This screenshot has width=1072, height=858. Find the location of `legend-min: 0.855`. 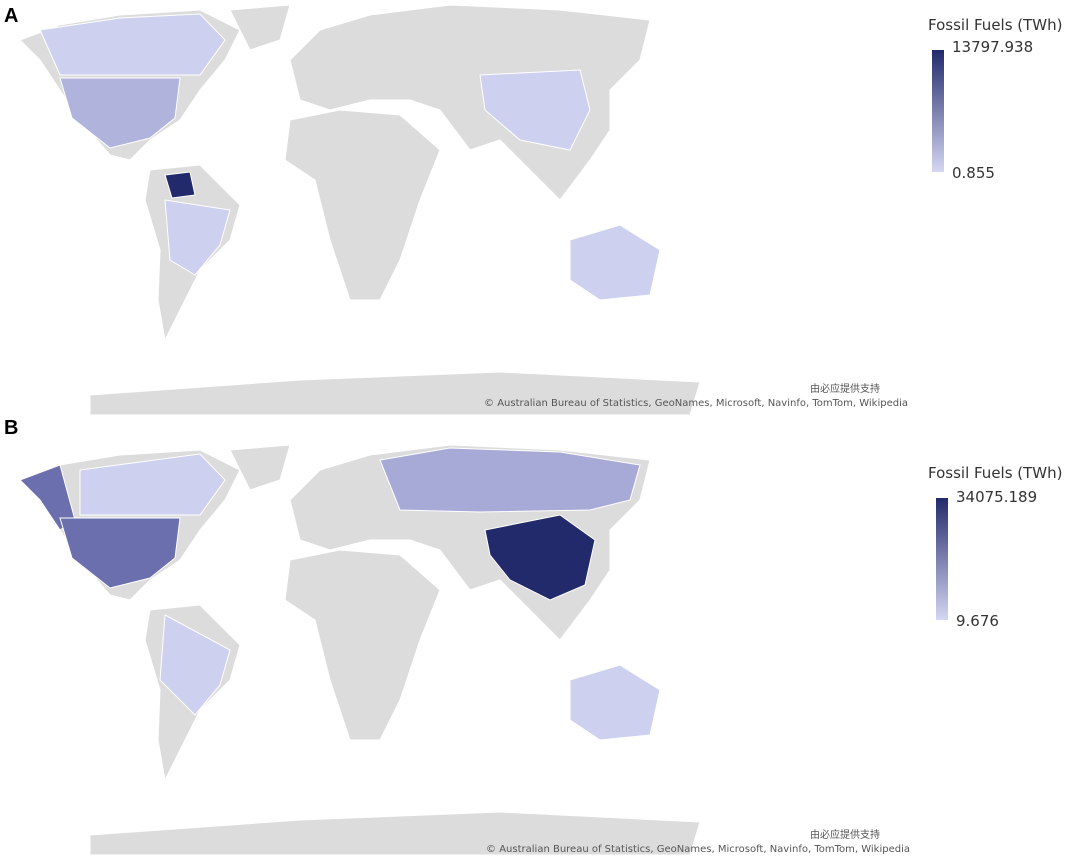

legend-min: 0.855 is located at coordinates (973, 173).